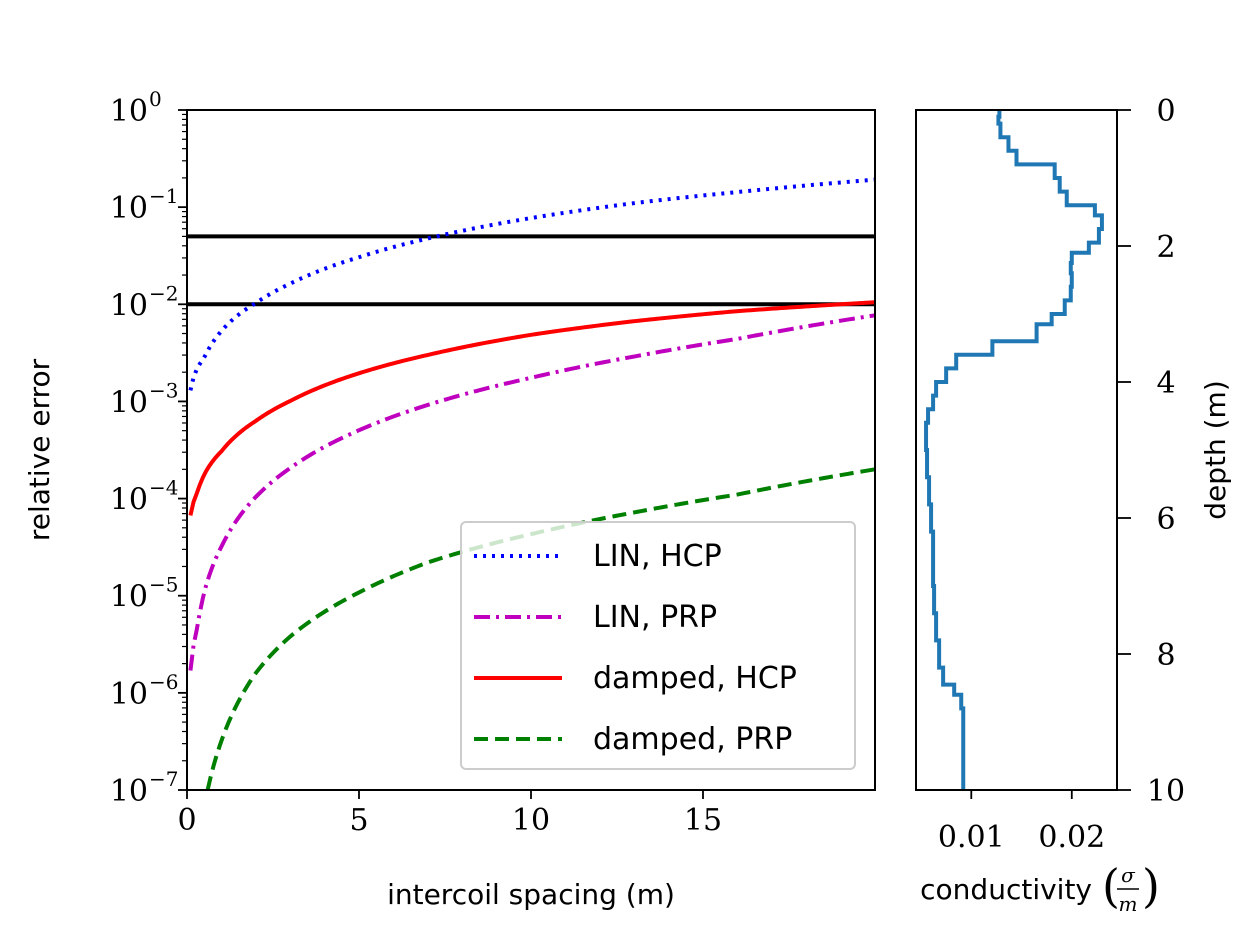  Describe the element at coordinates (163, 293) in the screenshot. I see `tick-exponent: −2` at that location.